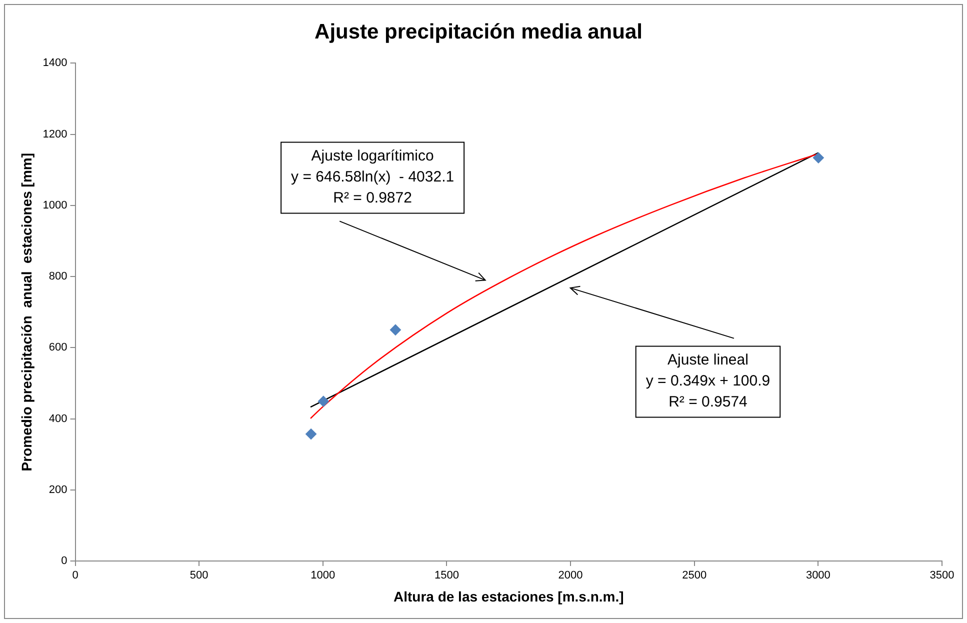 This screenshot has width=967, height=623. I want to click on y-tick-label: 1000, so click(55, 205).